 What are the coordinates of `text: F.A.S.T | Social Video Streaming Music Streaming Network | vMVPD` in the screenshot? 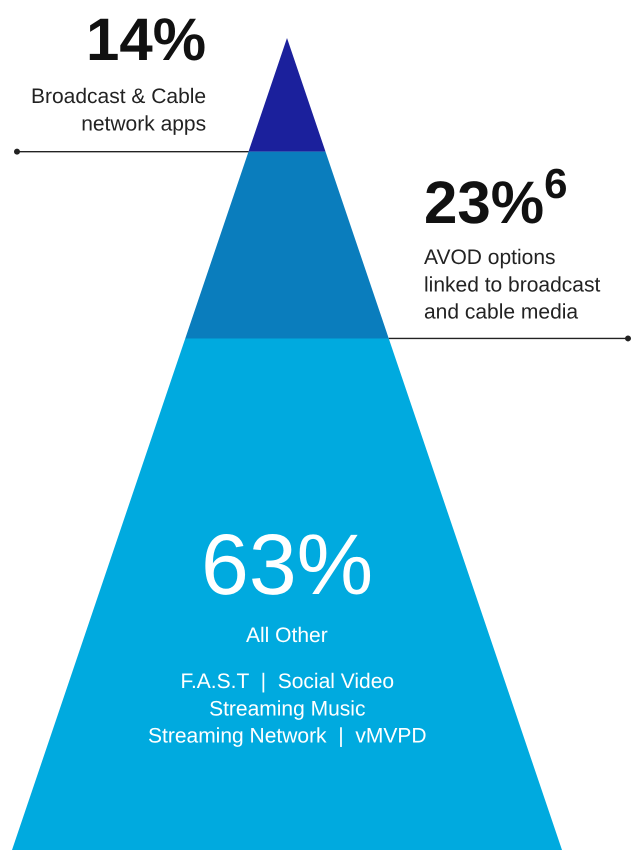 It's located at (287, 709).